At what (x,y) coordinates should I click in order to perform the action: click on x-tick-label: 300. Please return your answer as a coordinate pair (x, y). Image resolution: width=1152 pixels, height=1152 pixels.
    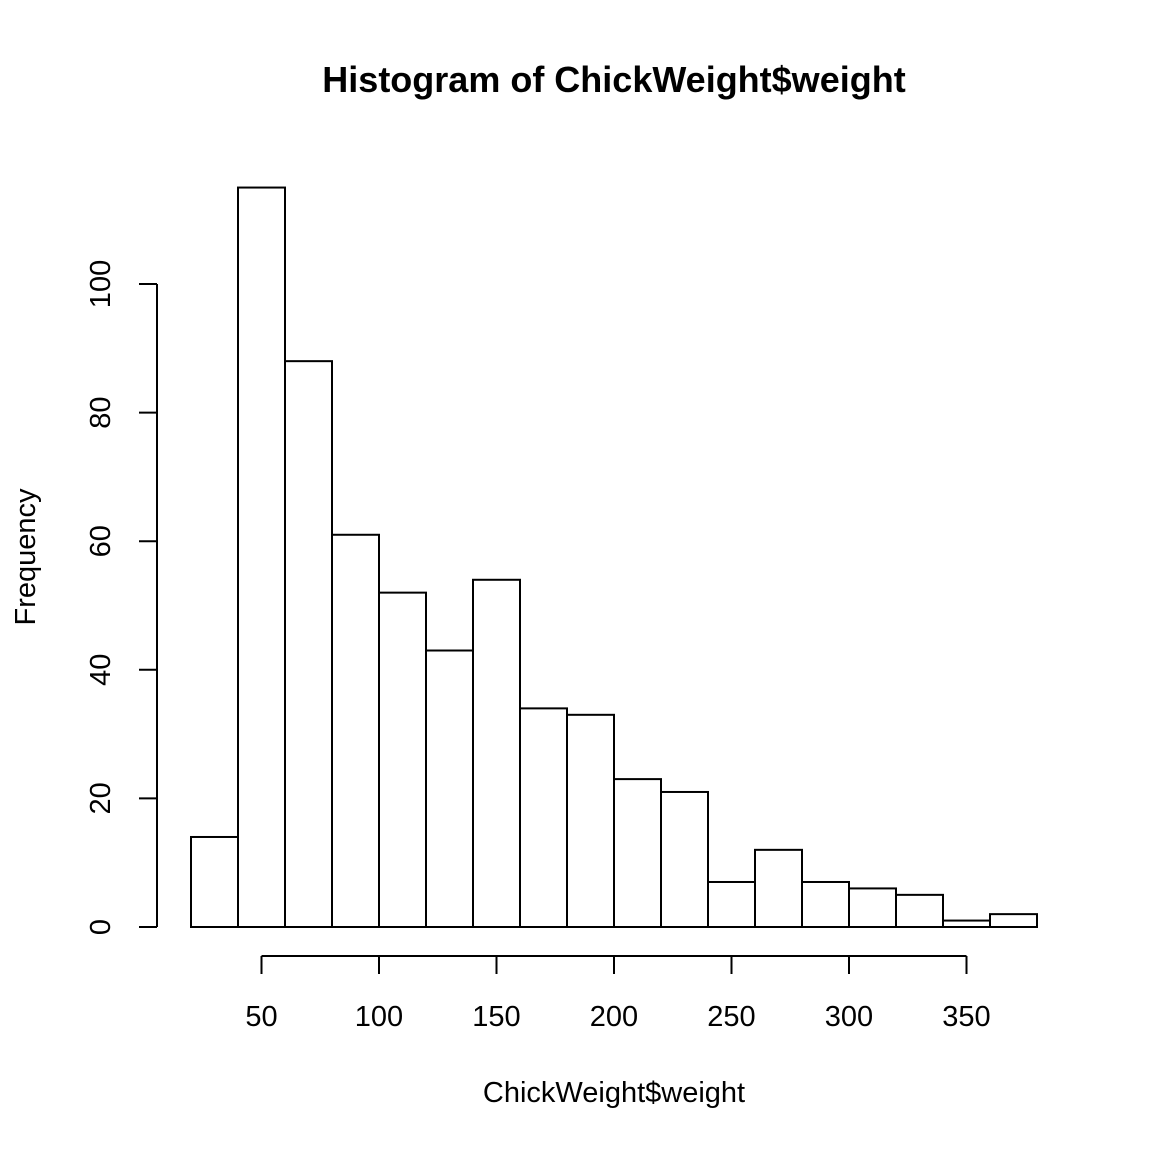
    Looking at the image, I should click on (849, 1017).